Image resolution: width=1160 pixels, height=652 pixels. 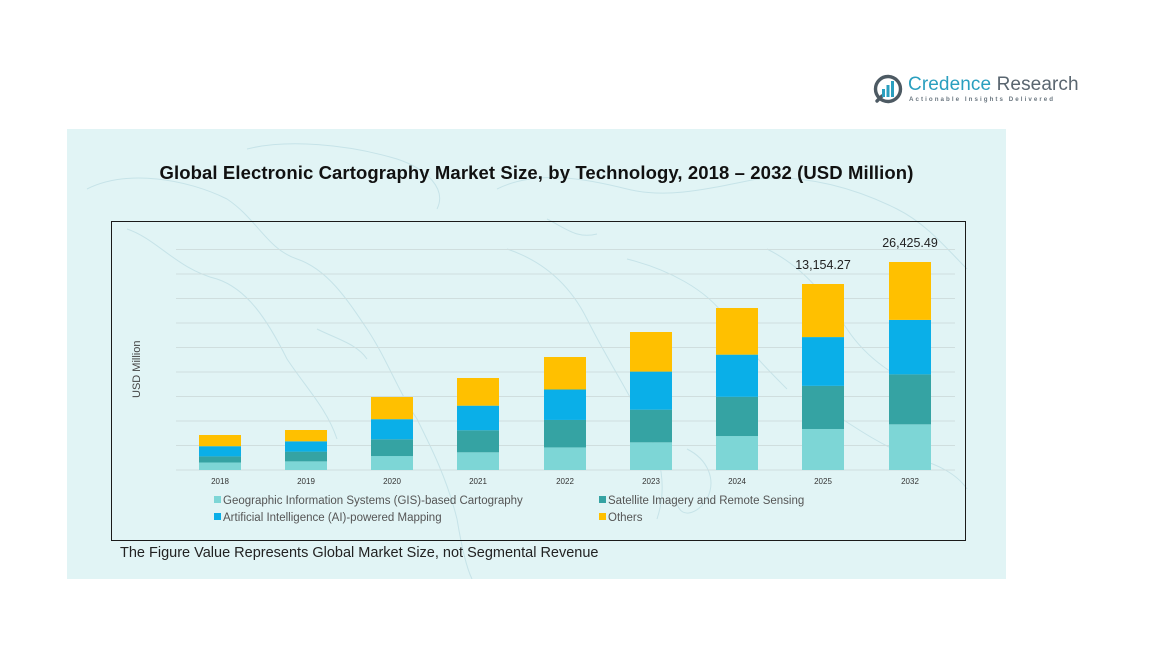 I want to click on bar-segment-ai-2021, so click(x=478, y=418).